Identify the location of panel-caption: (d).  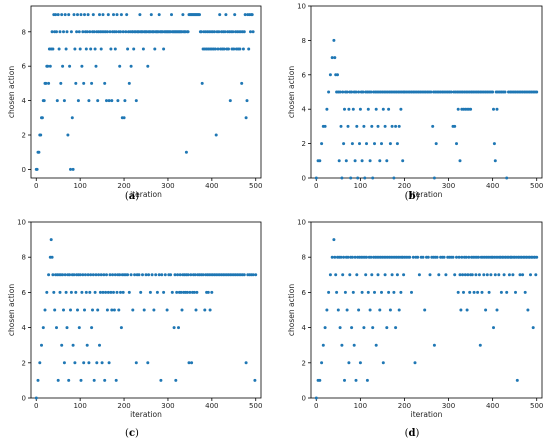
(412, 433).